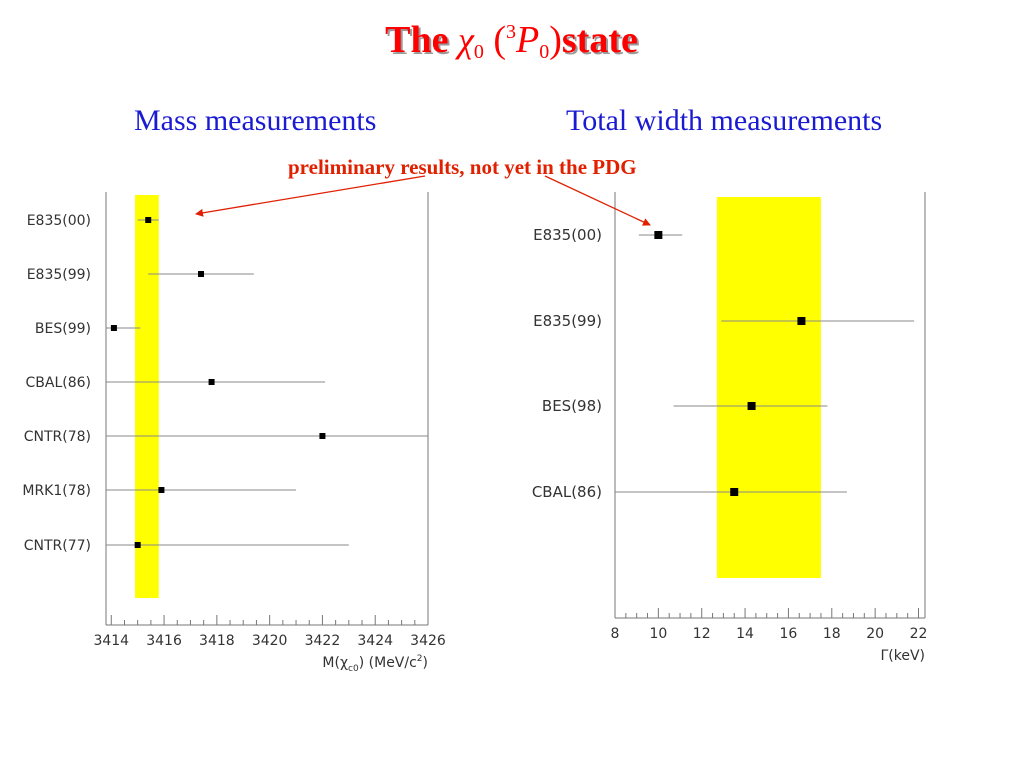  Describe the element at coordinates (724, 120) in the screenshot. I see `width-heading: Total width measurements` at that location.